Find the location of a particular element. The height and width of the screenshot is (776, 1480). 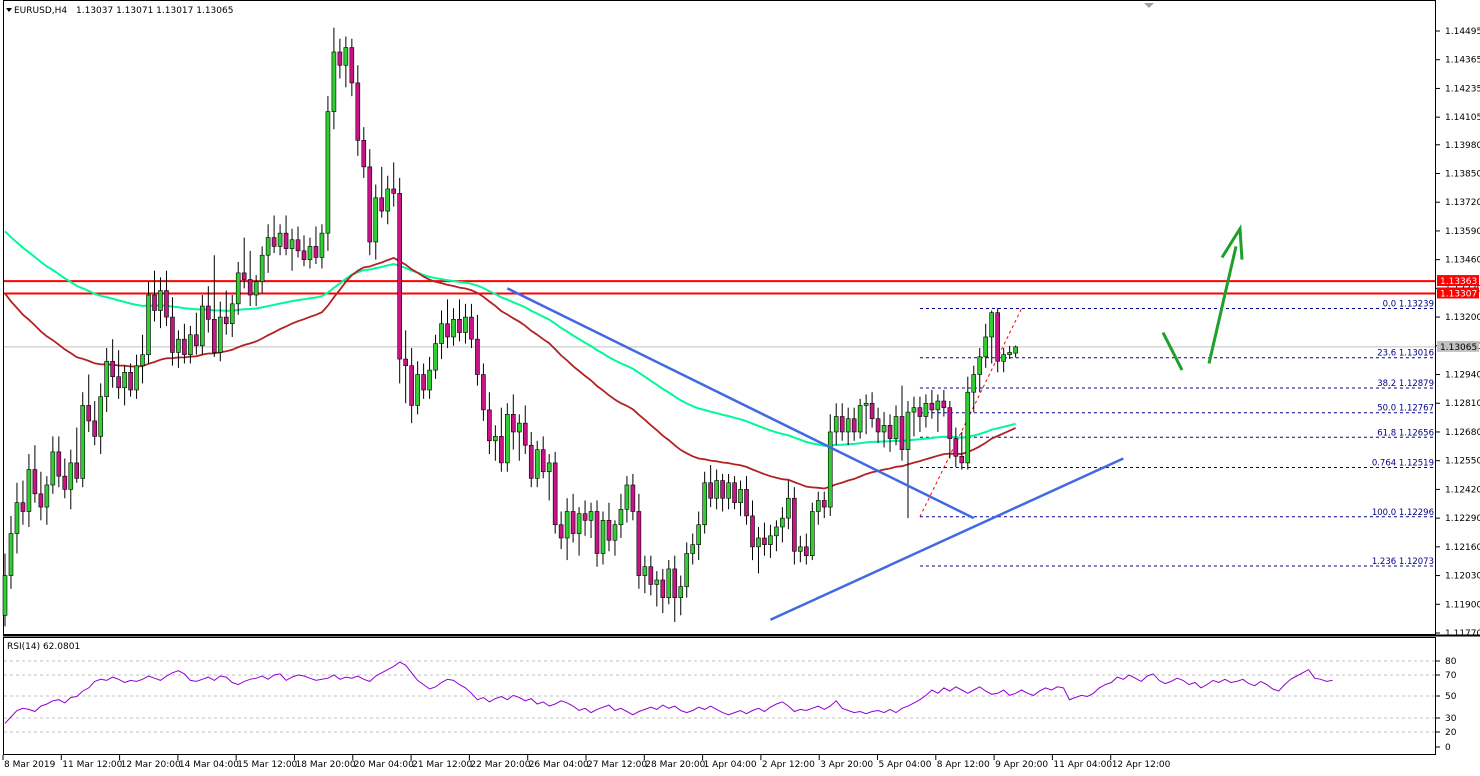

price-scale-tick-label: 1.14495 is located at coordinates (1462, 32).